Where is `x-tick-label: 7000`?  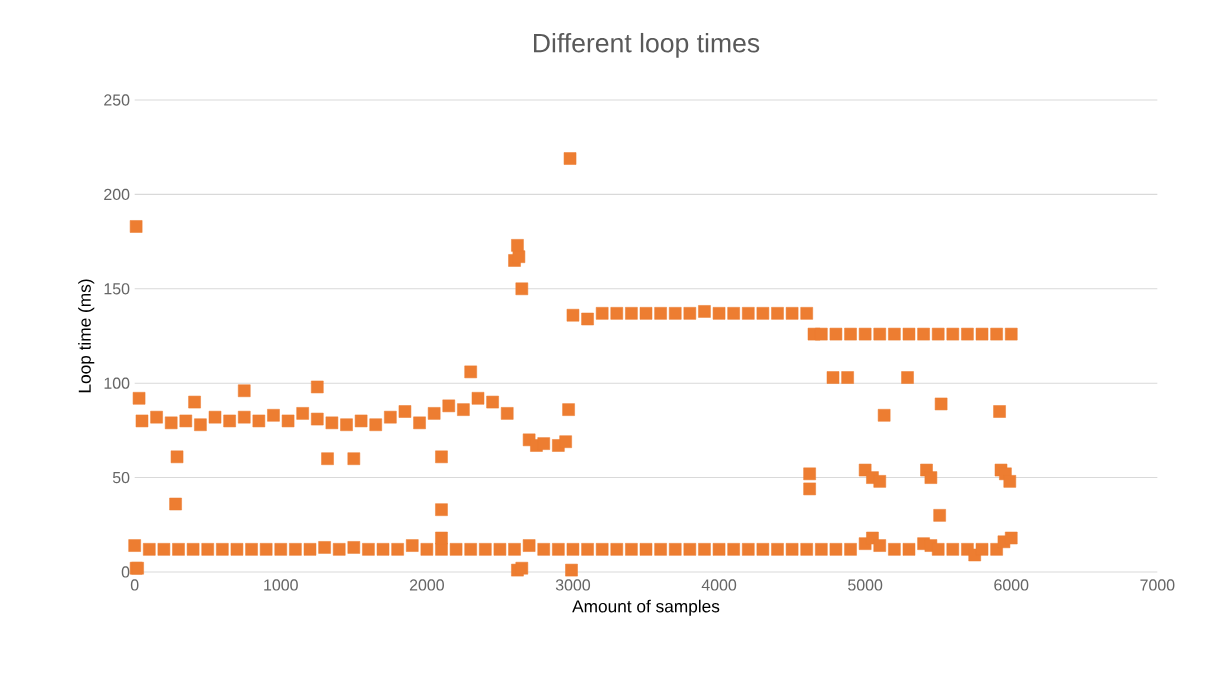
x-tick-label: 7000 is located at coordinates (1157, 585).